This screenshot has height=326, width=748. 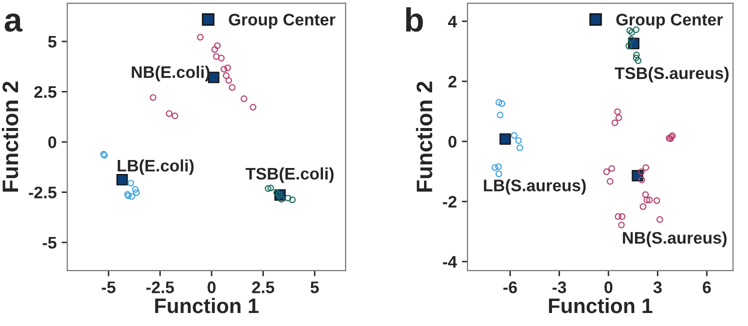 I want to click on y-tick-label: -2, so click(x=449, y=202).